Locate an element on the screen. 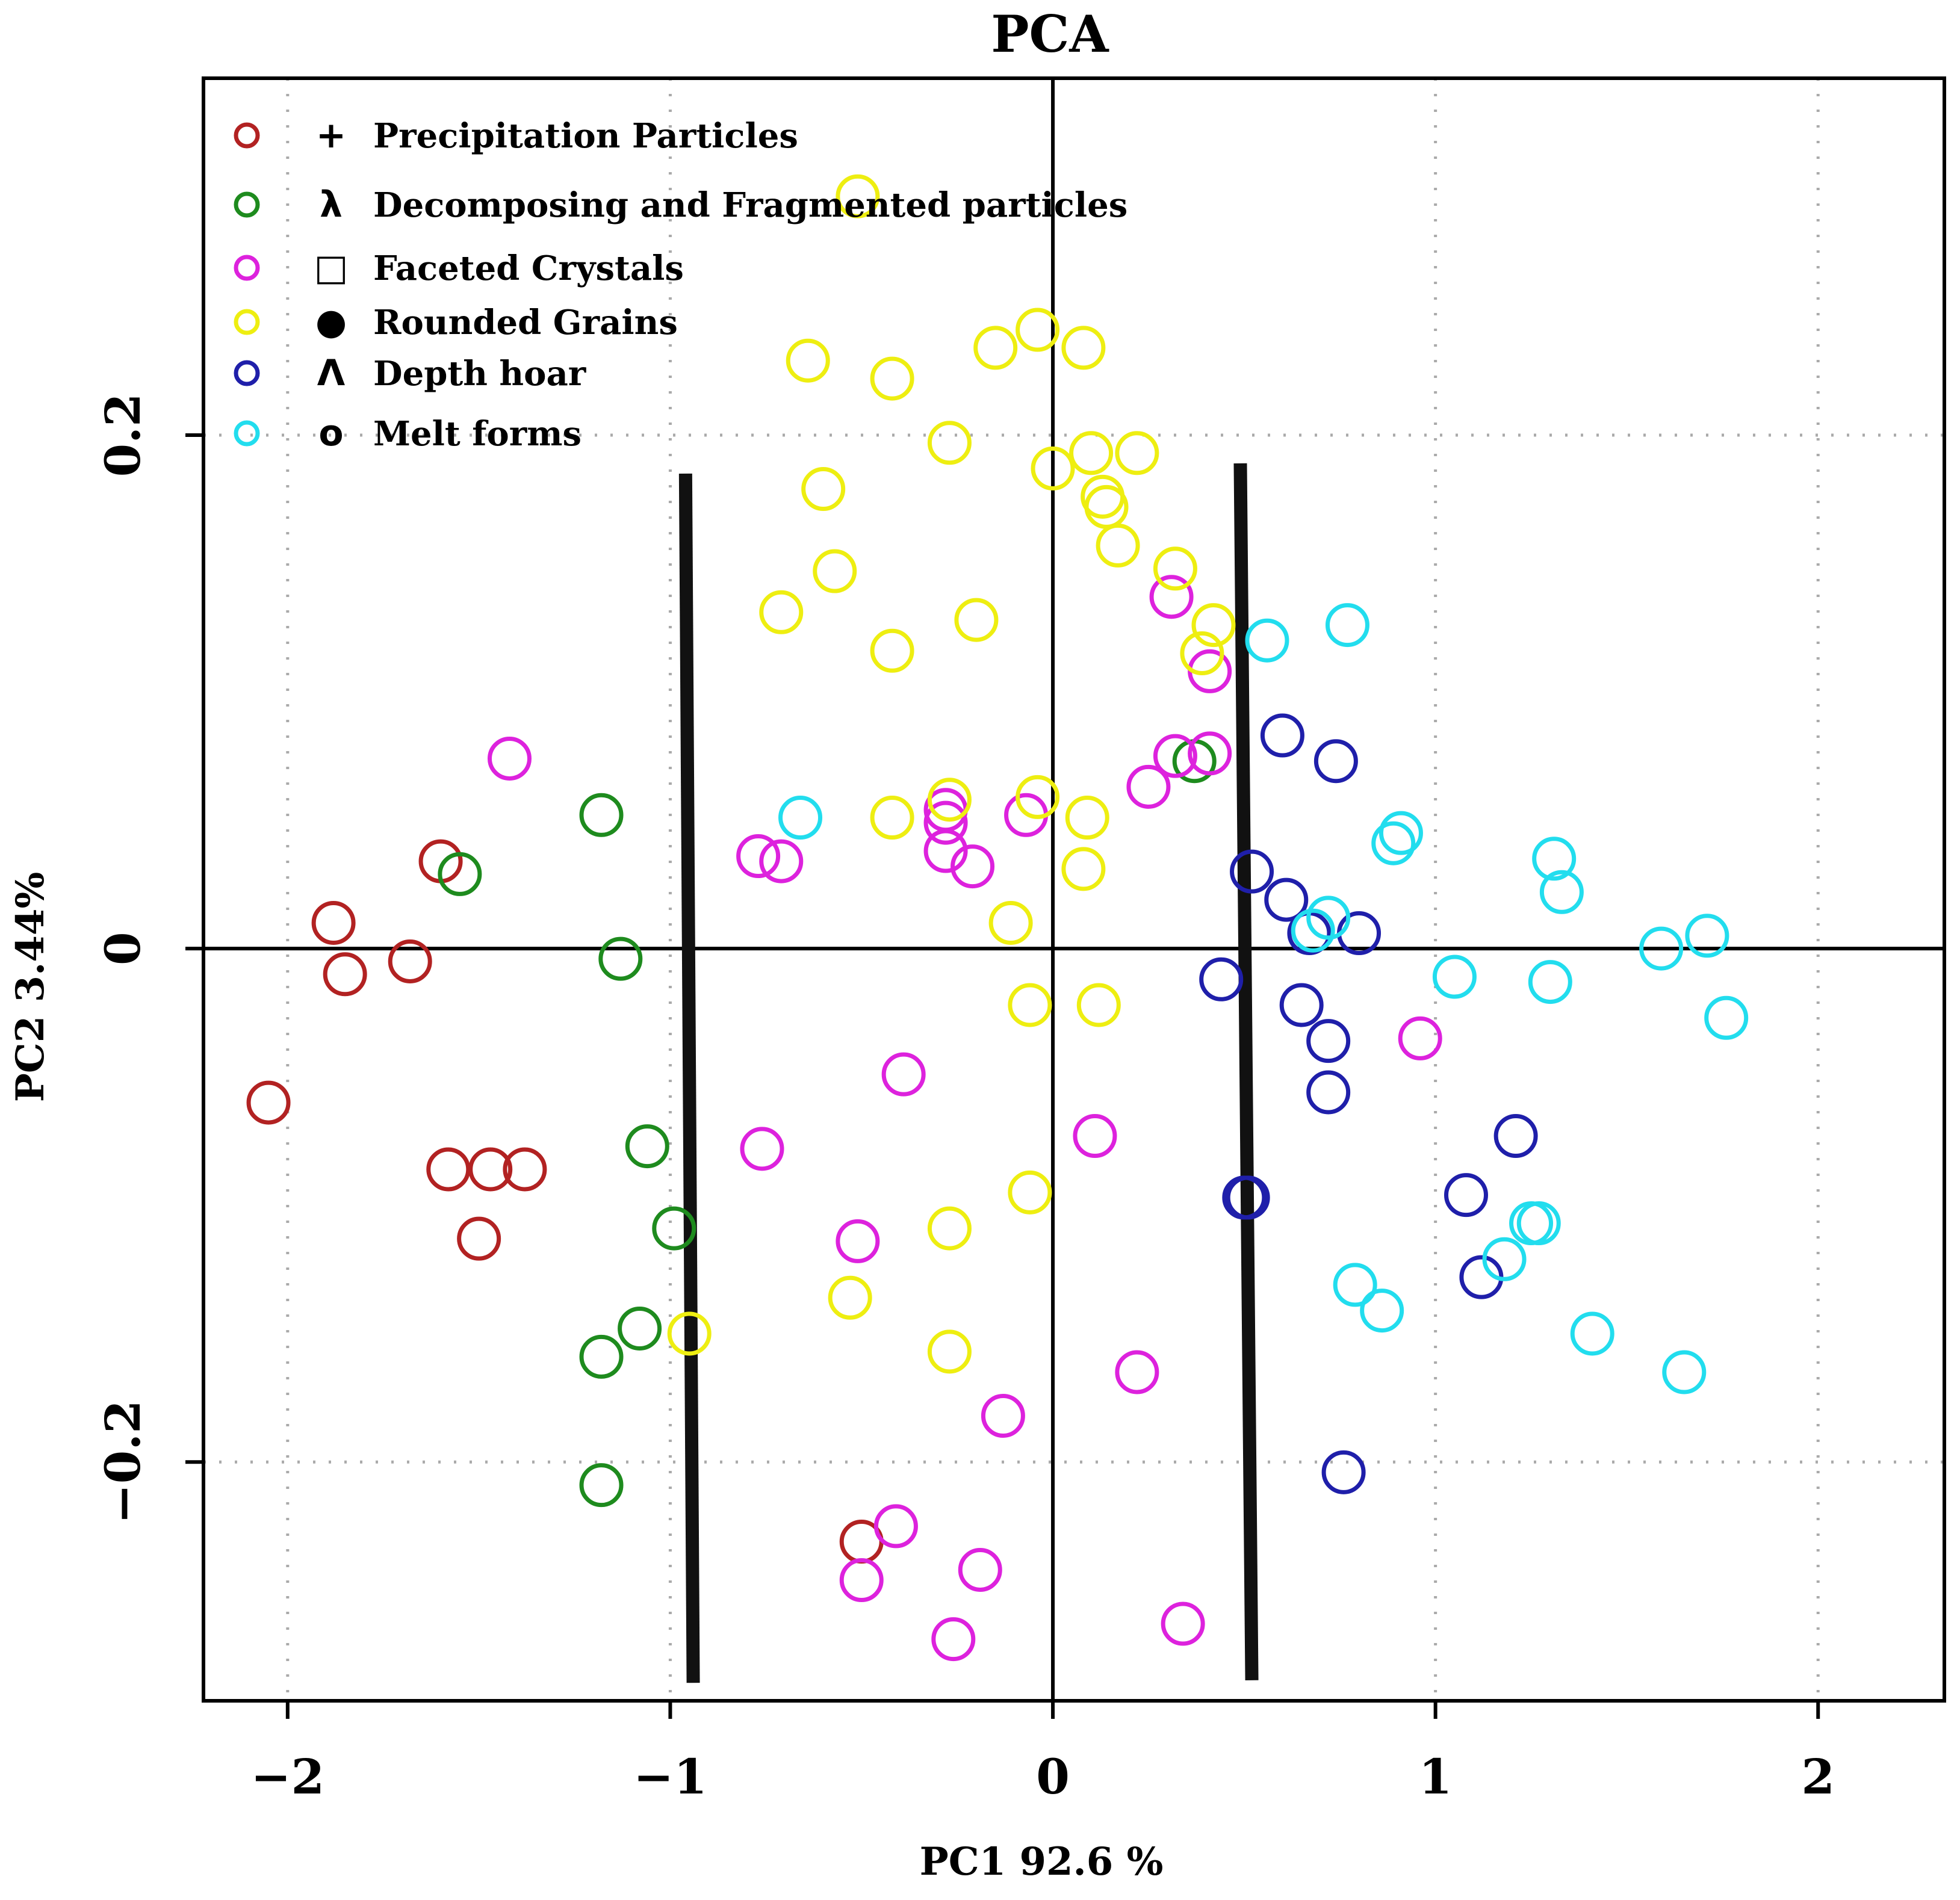 The height and width of the screenshot is (1900, 1960). legend-label: Decomposing and Fragmented particles is located at coordinates (750, 205).